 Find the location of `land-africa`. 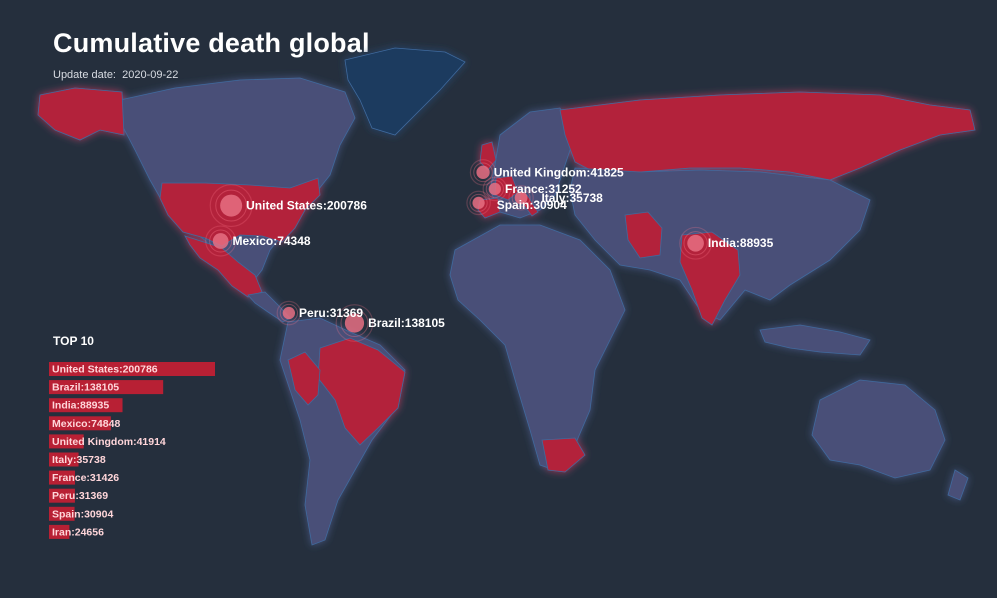

land-africa is located at coordinates (537, 347).